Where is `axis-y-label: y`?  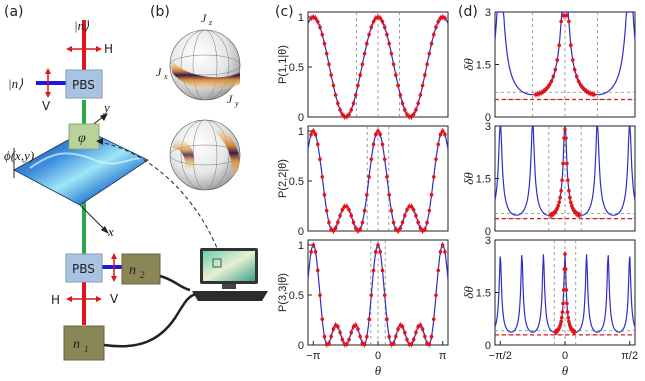 axis-y-label: y is located at coordinates (106, 107).